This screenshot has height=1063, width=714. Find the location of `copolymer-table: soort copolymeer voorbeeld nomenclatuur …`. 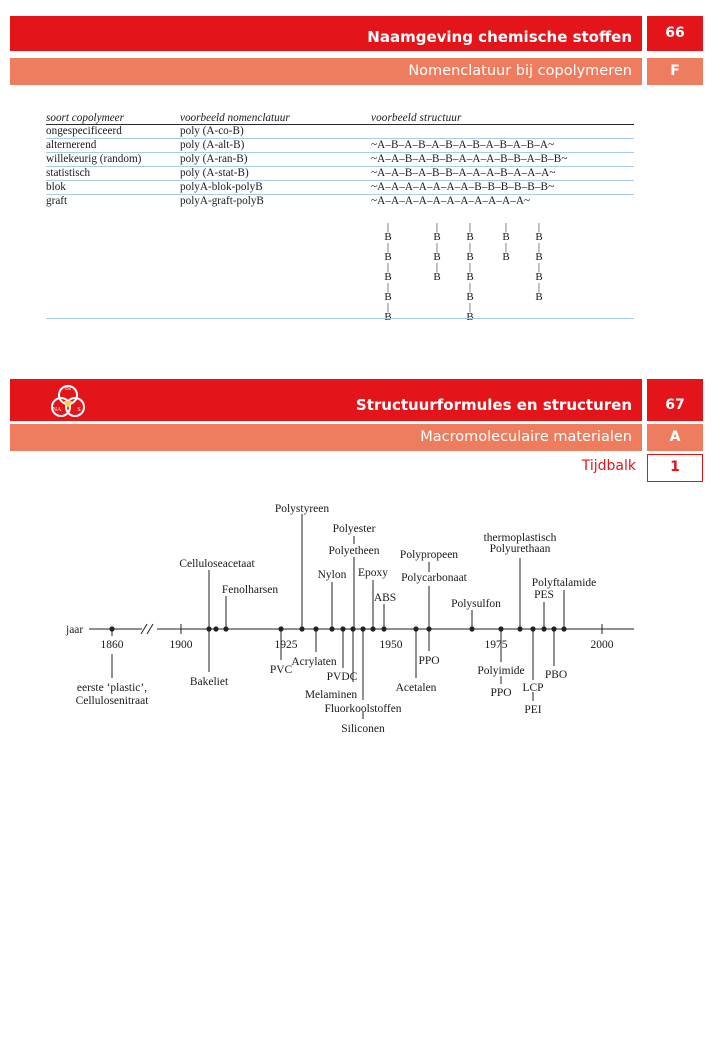

copolymer-table: soort copolymeer voorbeeld nomenclatuur … is located at coordinates (340, 160).